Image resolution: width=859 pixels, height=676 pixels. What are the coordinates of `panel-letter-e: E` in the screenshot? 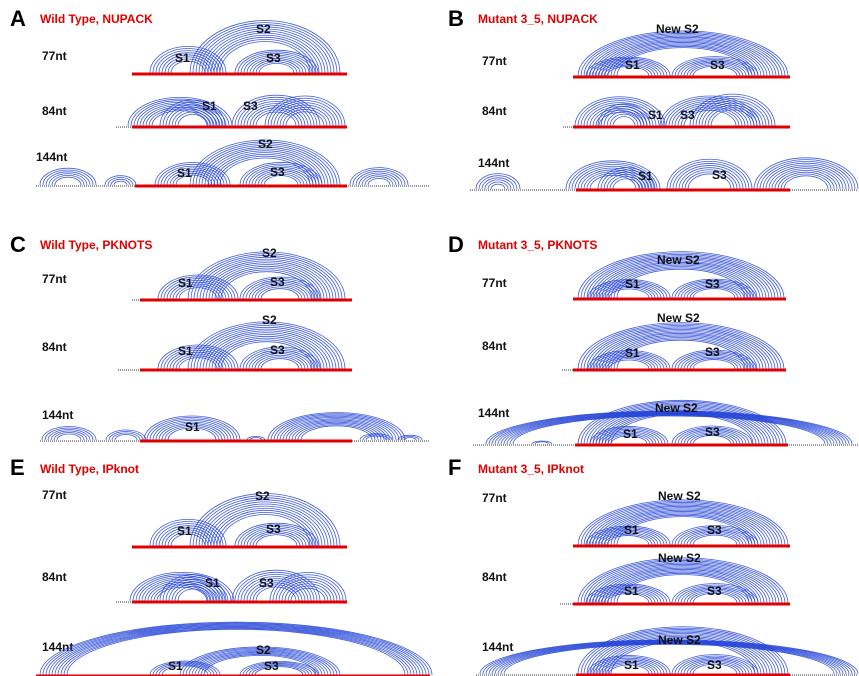 It's located at (17, 467).